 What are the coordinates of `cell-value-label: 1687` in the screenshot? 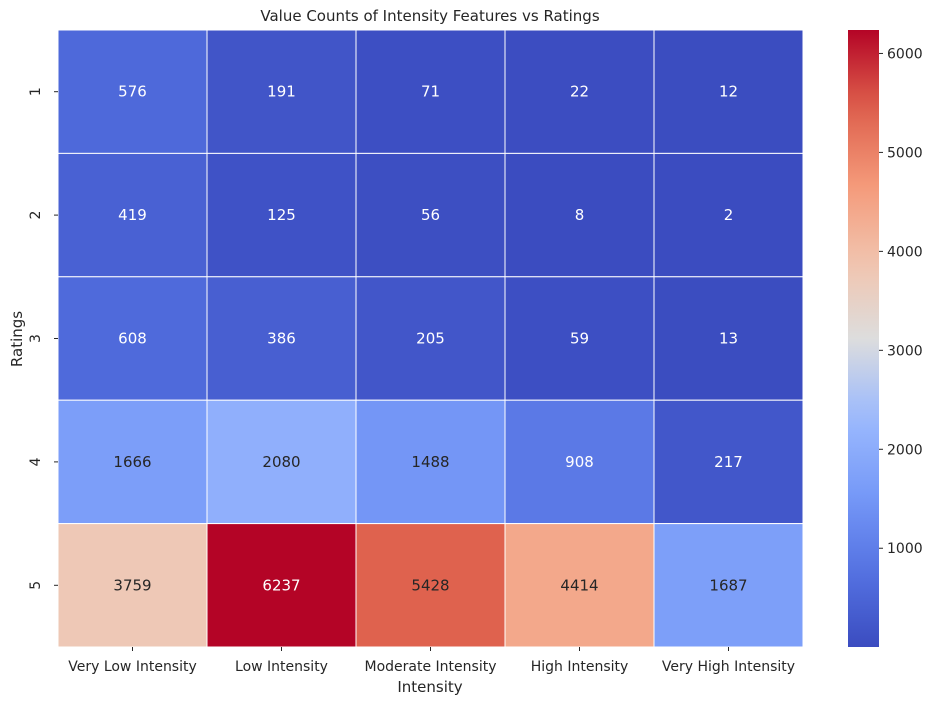 It's located at (728, 585).